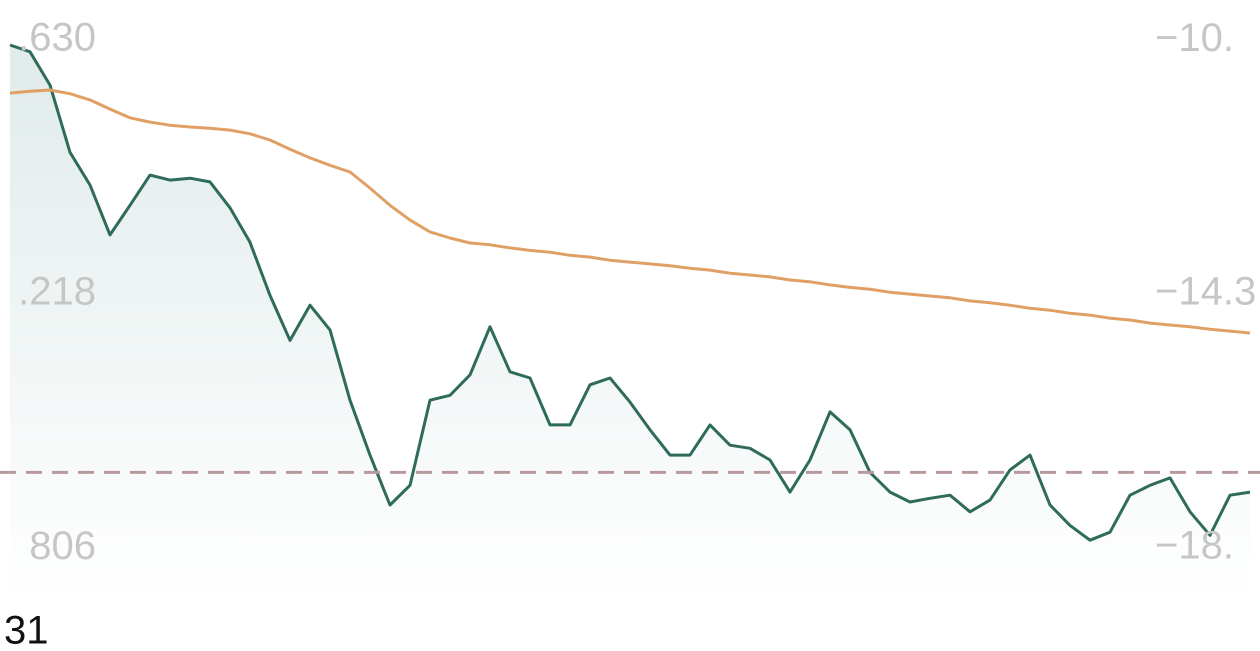  Describe the element at coordinates (26, 630) in the screenshot. I see `x-tick-label: 31` at that location.